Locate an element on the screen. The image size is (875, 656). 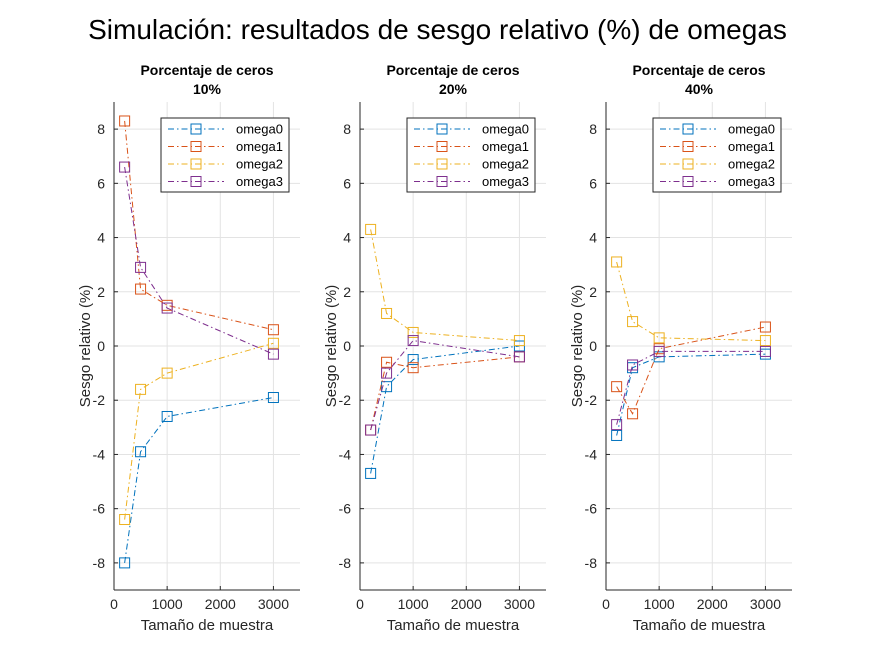
subplot-subtitle: 20% is located at coordinates (453, 89).